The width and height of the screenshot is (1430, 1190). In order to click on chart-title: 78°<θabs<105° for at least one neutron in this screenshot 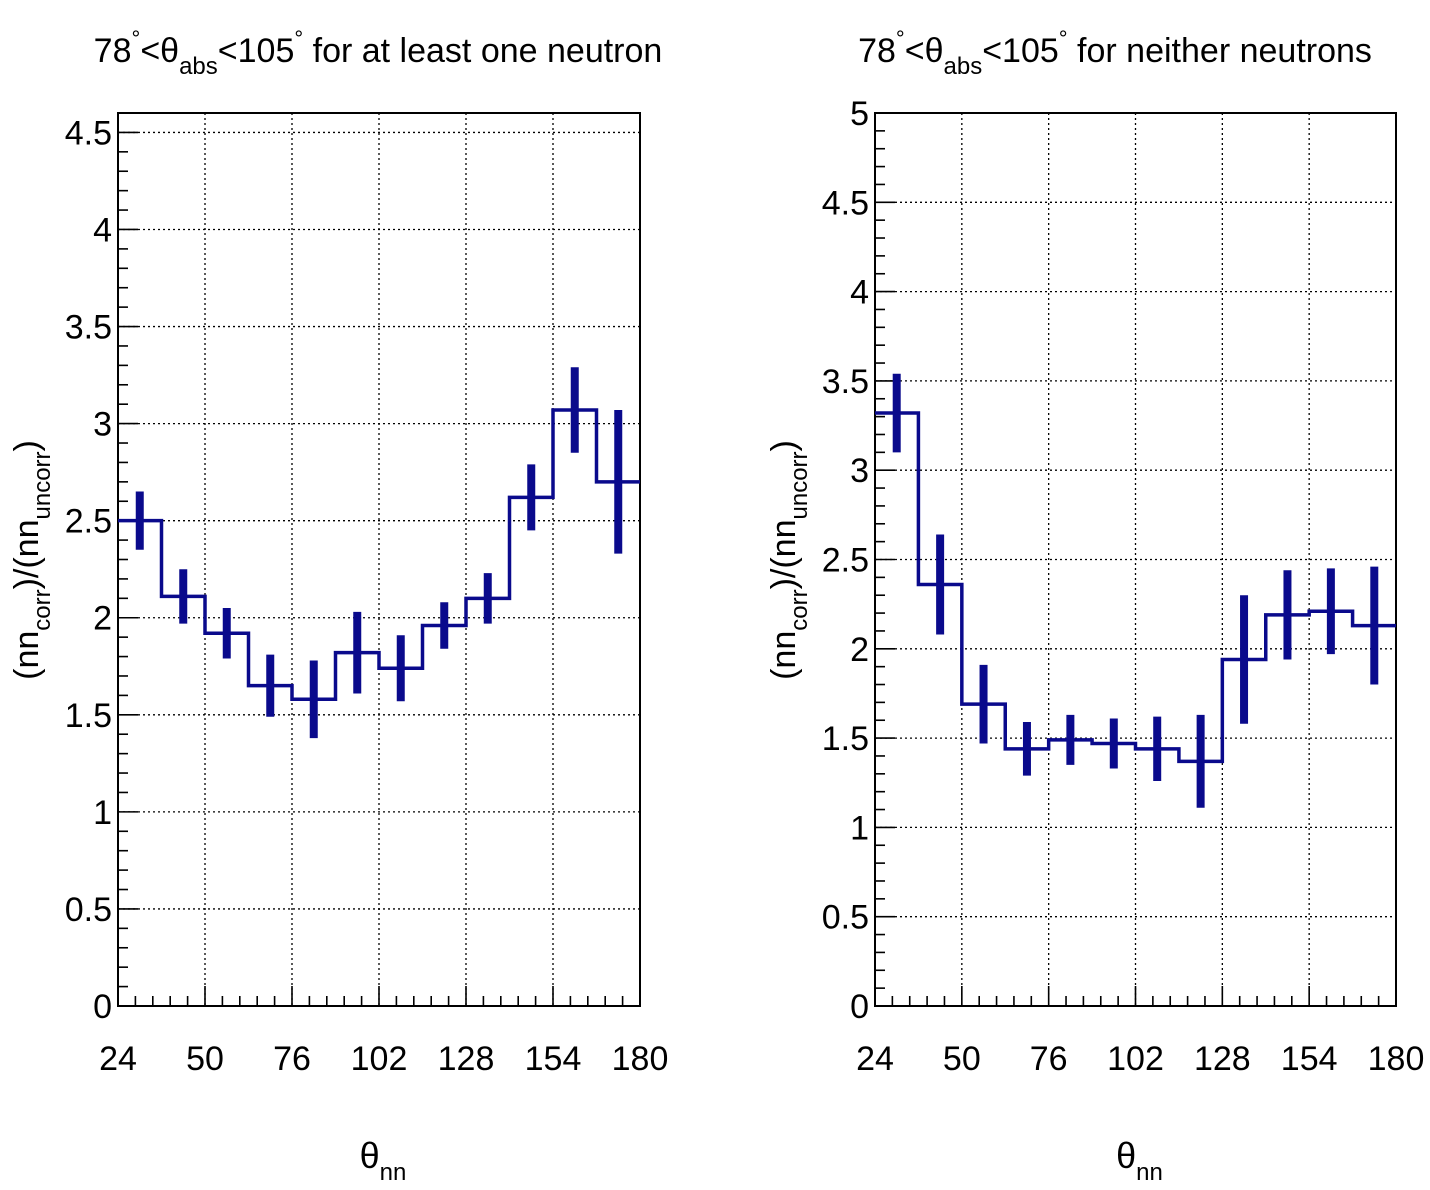, I will do `click(378, 53)`.